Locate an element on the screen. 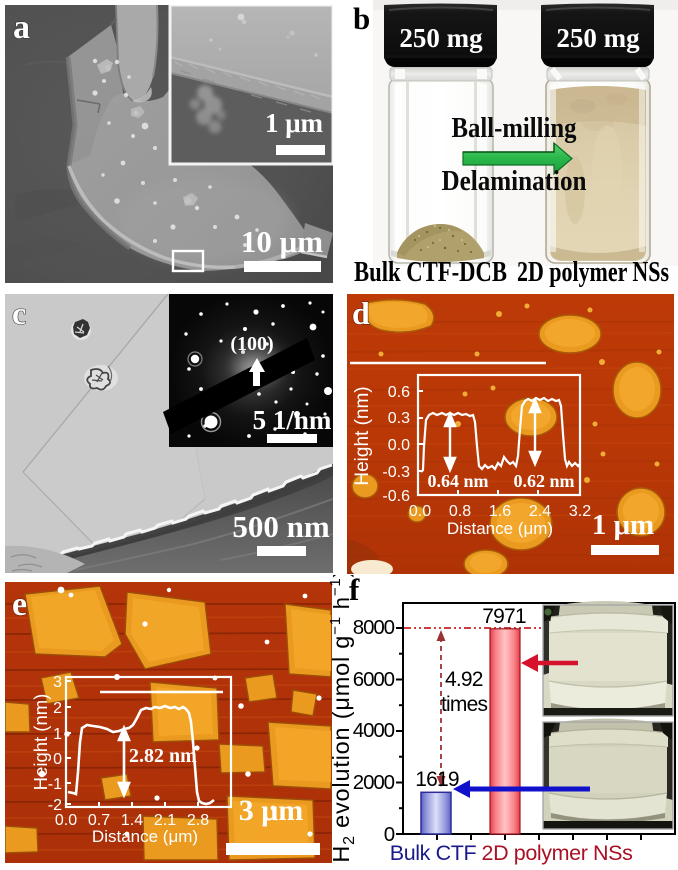 This screenshot has width=678, height=870. svg-text: Bulk CTF is located at coordinates (433, 853).